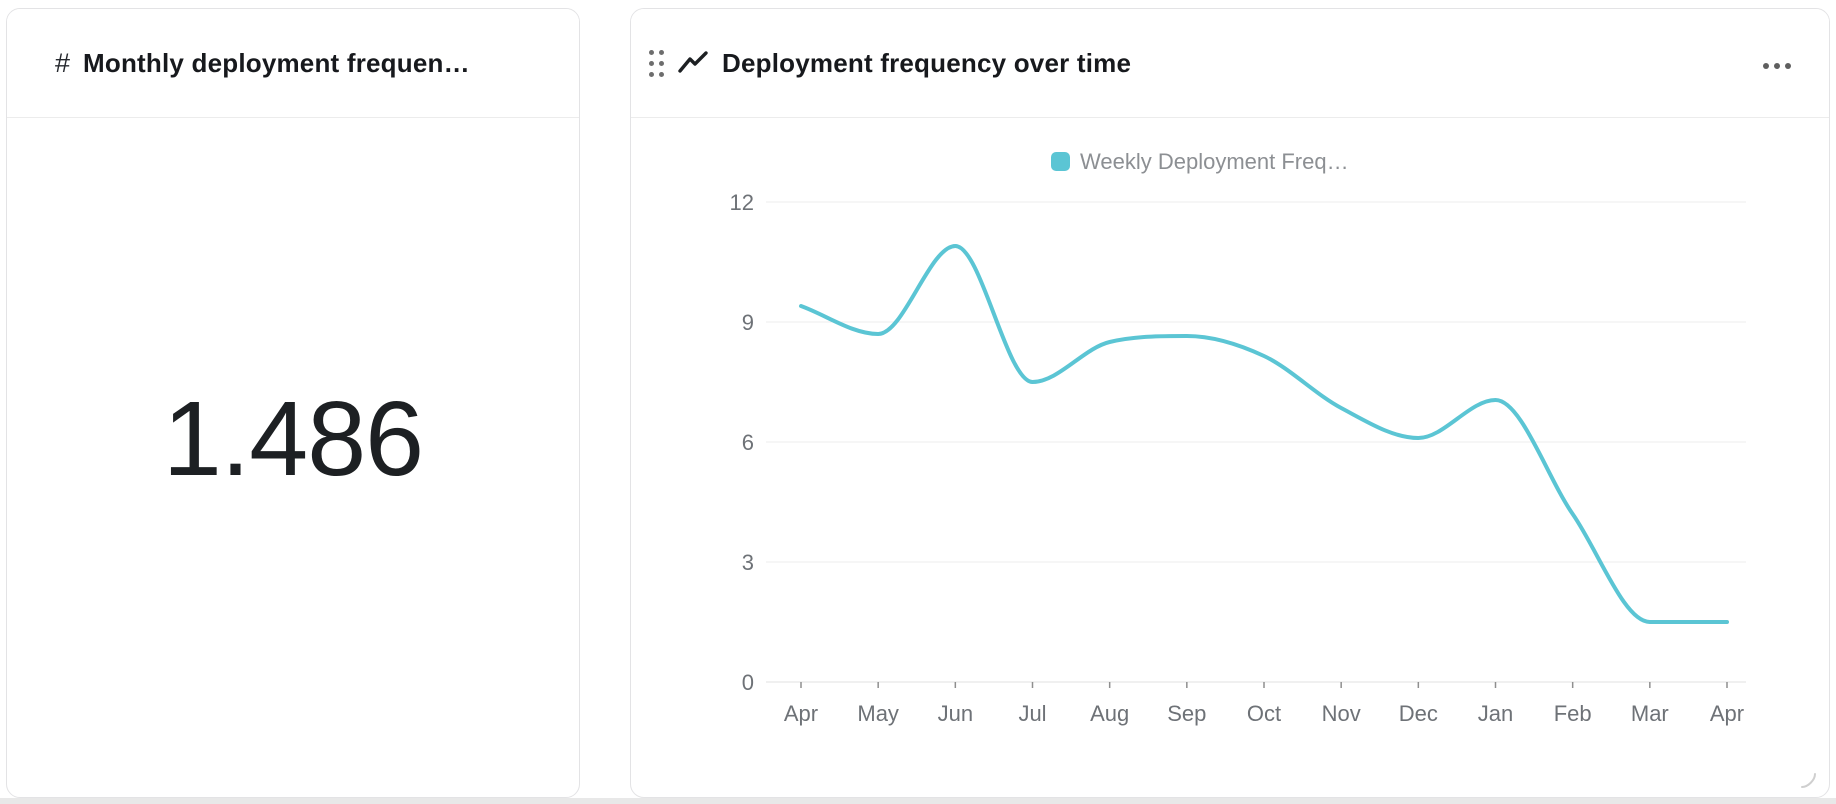 The width and height of the screenshot is (1836, 804). I want to click on x-axis-label: Mar, so click(1650, 713).